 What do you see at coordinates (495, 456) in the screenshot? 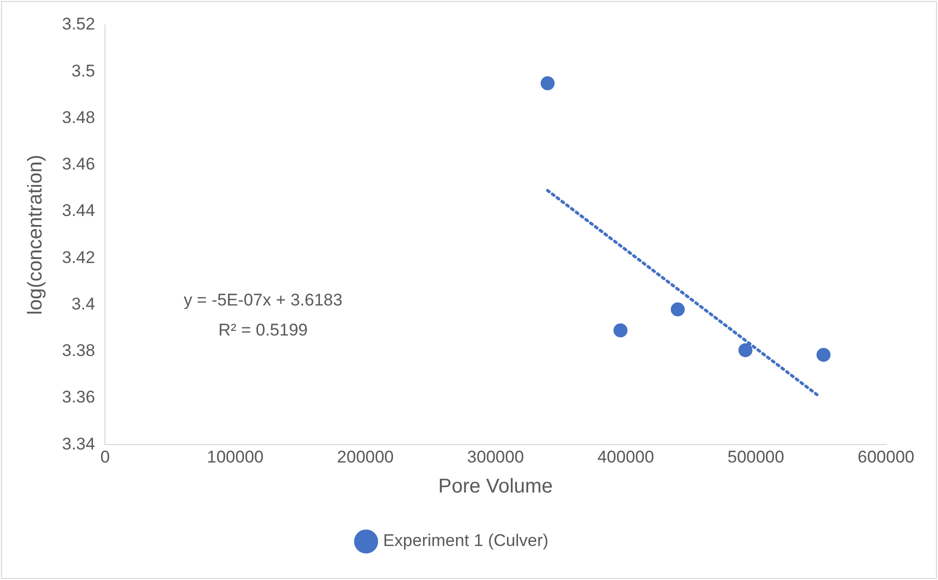
I see `x-tick-label: 300000` at bounding box center [495, 456].